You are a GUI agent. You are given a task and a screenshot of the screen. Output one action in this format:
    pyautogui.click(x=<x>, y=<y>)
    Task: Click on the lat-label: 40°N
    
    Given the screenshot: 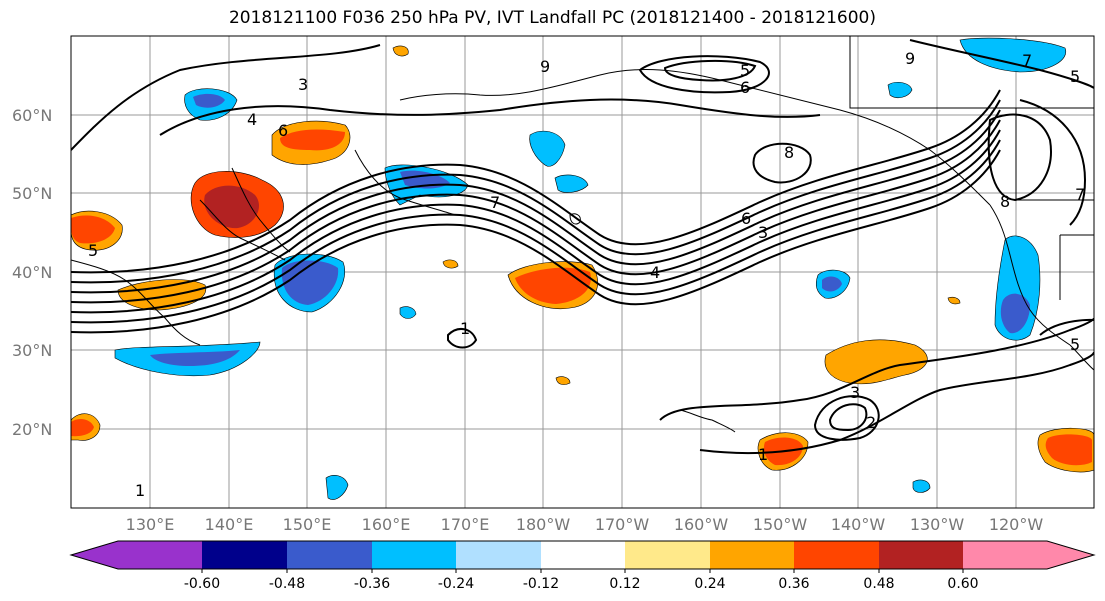 What is the action you would take?
    pyautogui.click(x=32, y=272)
    